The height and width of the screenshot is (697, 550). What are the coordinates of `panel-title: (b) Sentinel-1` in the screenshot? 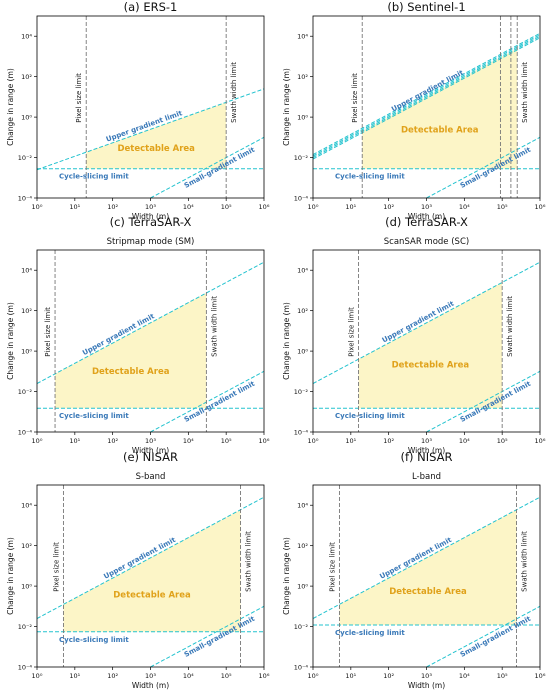 It's located at (426, 7).